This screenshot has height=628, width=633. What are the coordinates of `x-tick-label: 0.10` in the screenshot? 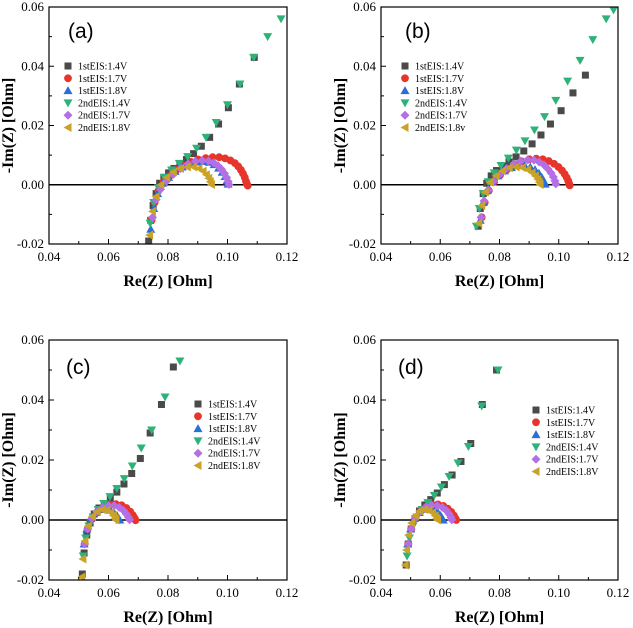 It's located at (558, 592).